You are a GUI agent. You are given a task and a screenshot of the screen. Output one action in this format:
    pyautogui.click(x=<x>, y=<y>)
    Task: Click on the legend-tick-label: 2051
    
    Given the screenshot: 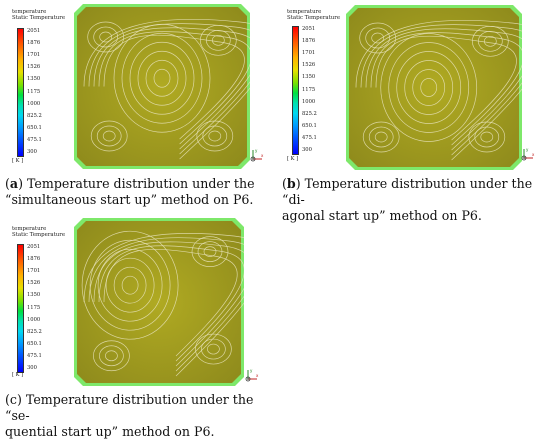 What is the action you would take?
    pyautogui.click(x=34, y=247)
    